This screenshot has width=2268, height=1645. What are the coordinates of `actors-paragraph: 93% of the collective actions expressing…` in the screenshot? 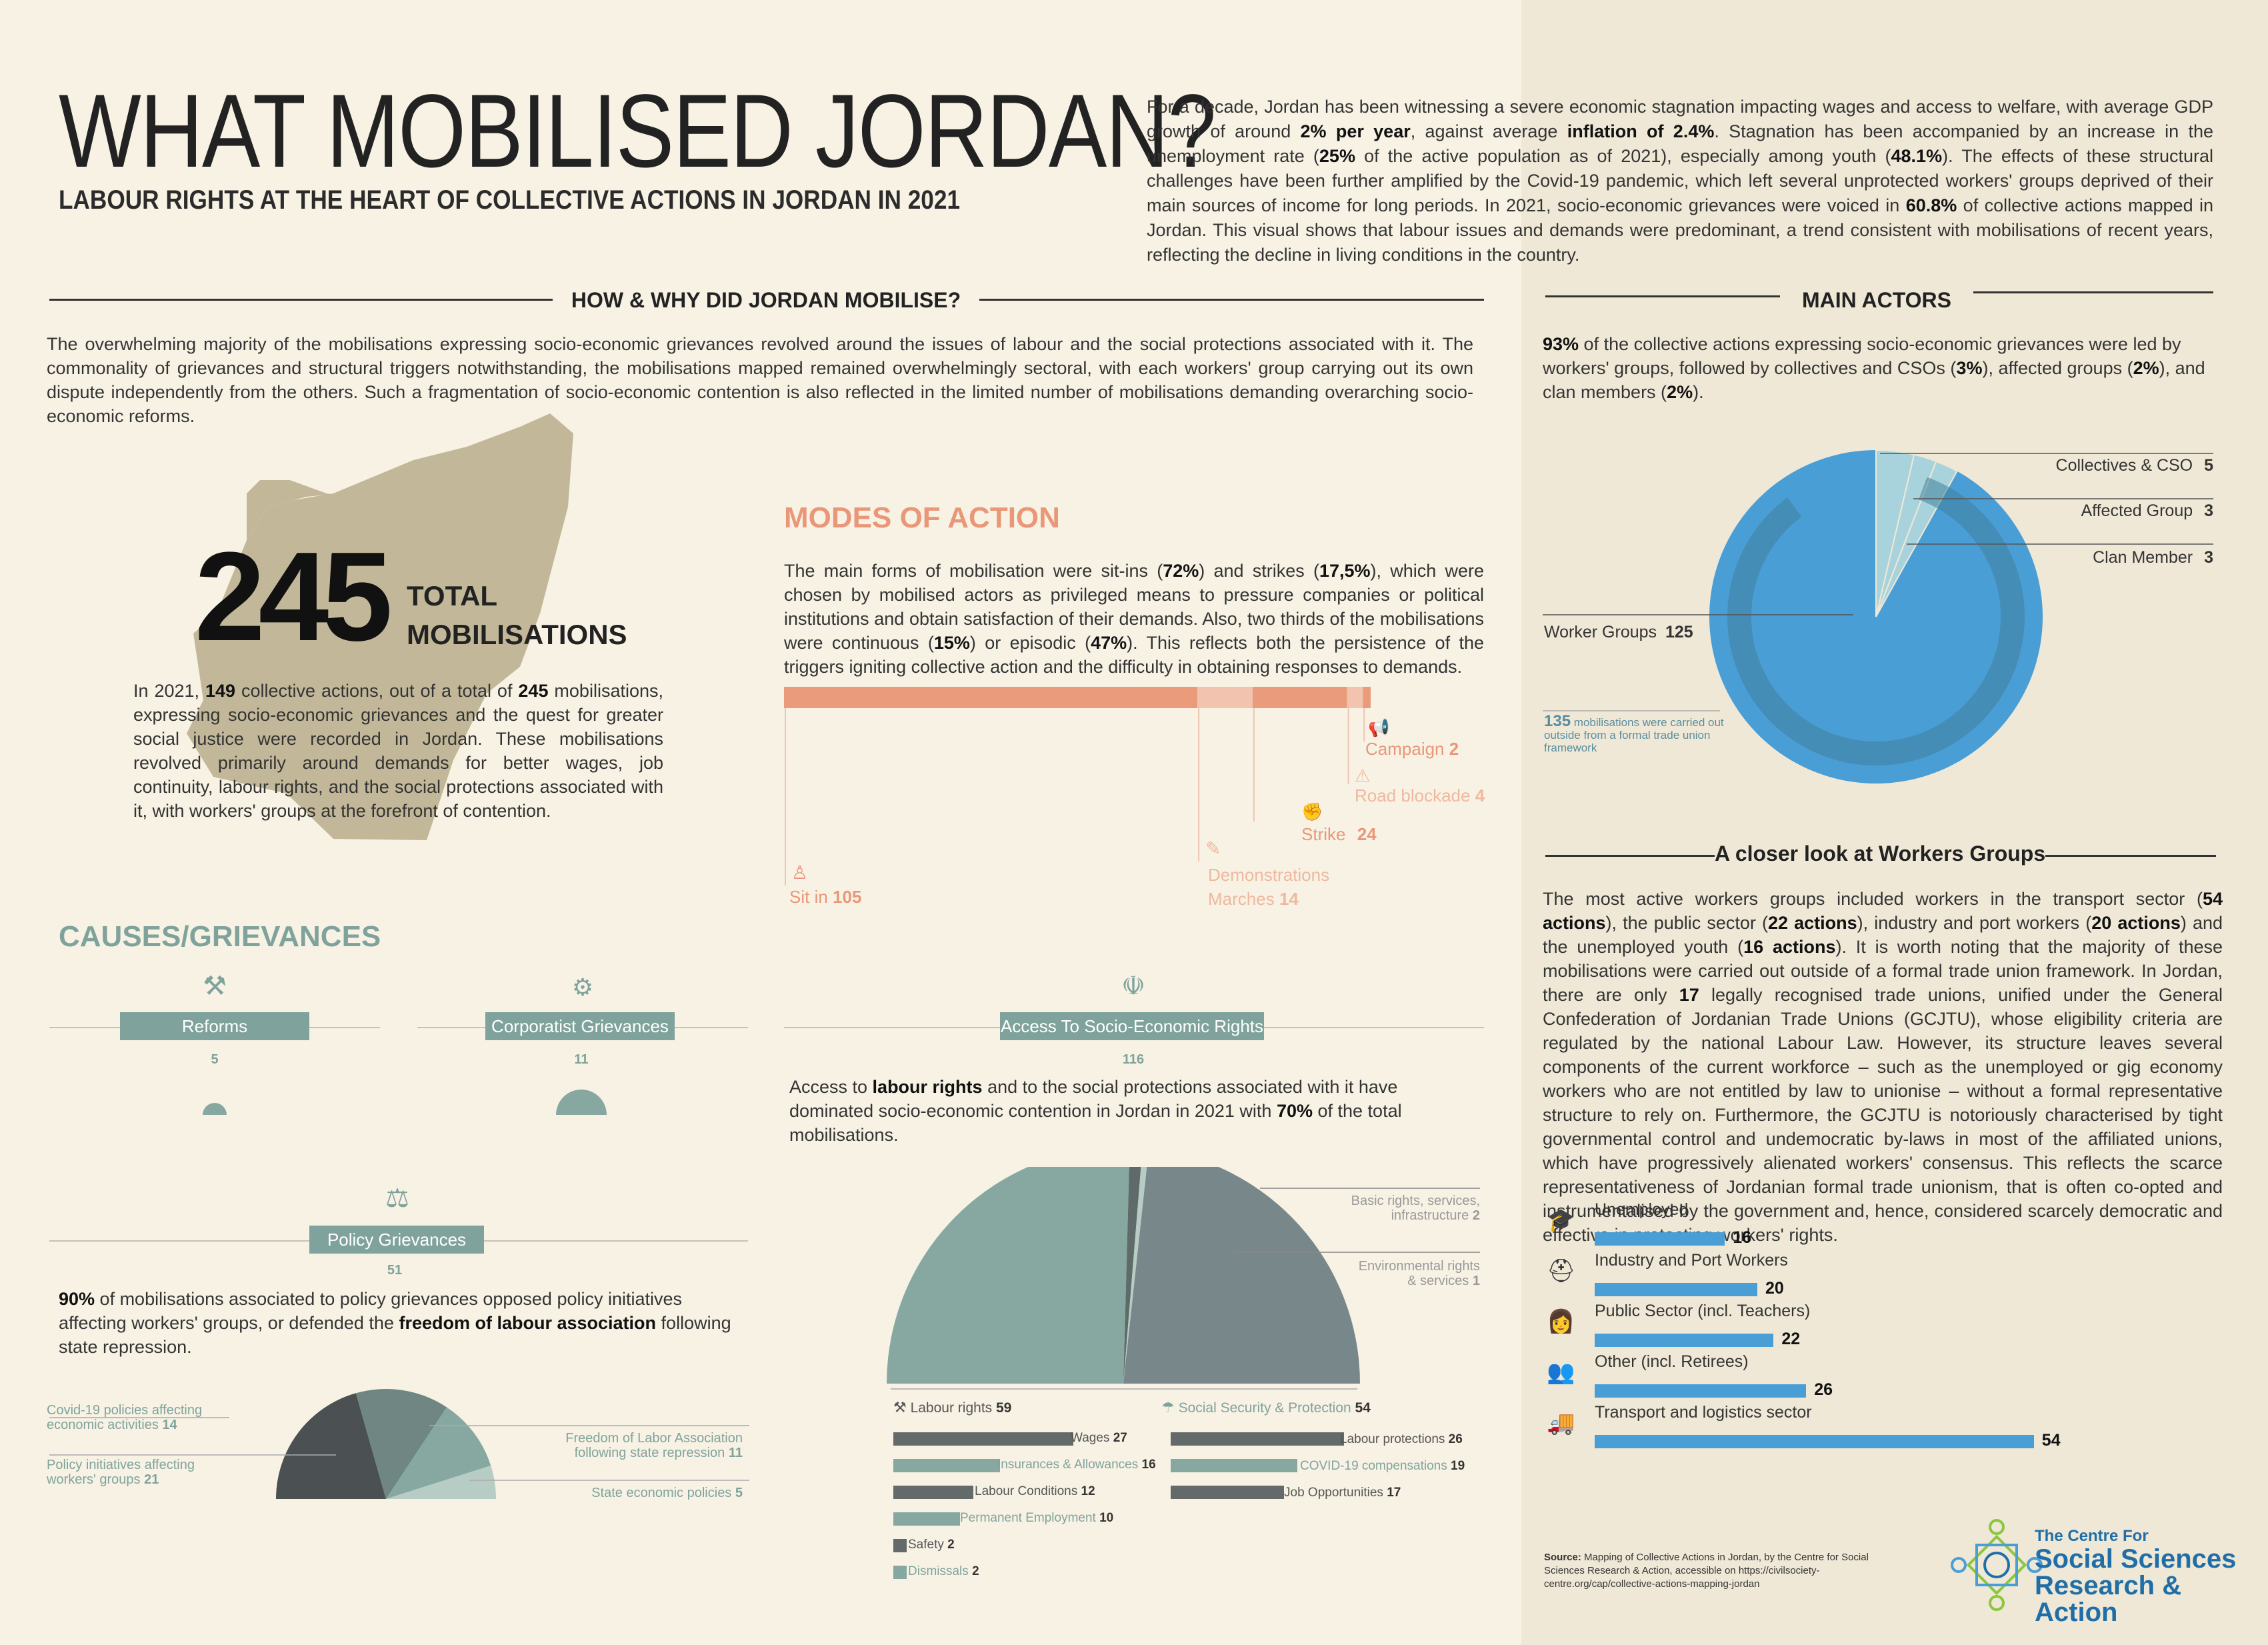 It's located at (1874, 368).